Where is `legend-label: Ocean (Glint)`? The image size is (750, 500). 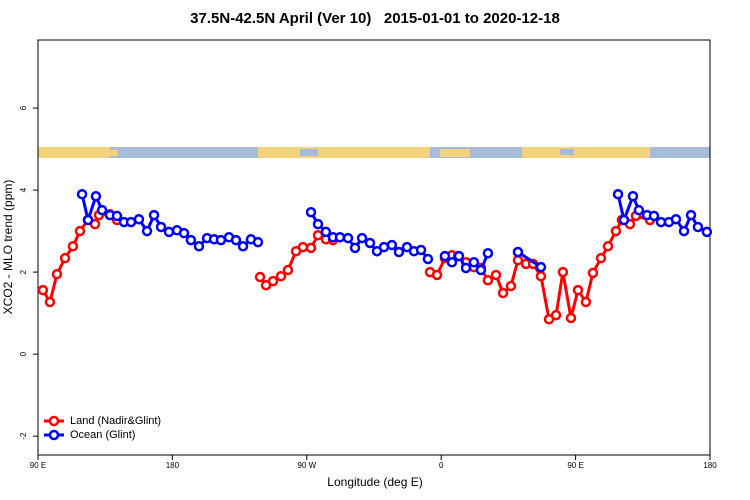
legend-label: Ocean (Glint) is located at coordinates (102, 435).